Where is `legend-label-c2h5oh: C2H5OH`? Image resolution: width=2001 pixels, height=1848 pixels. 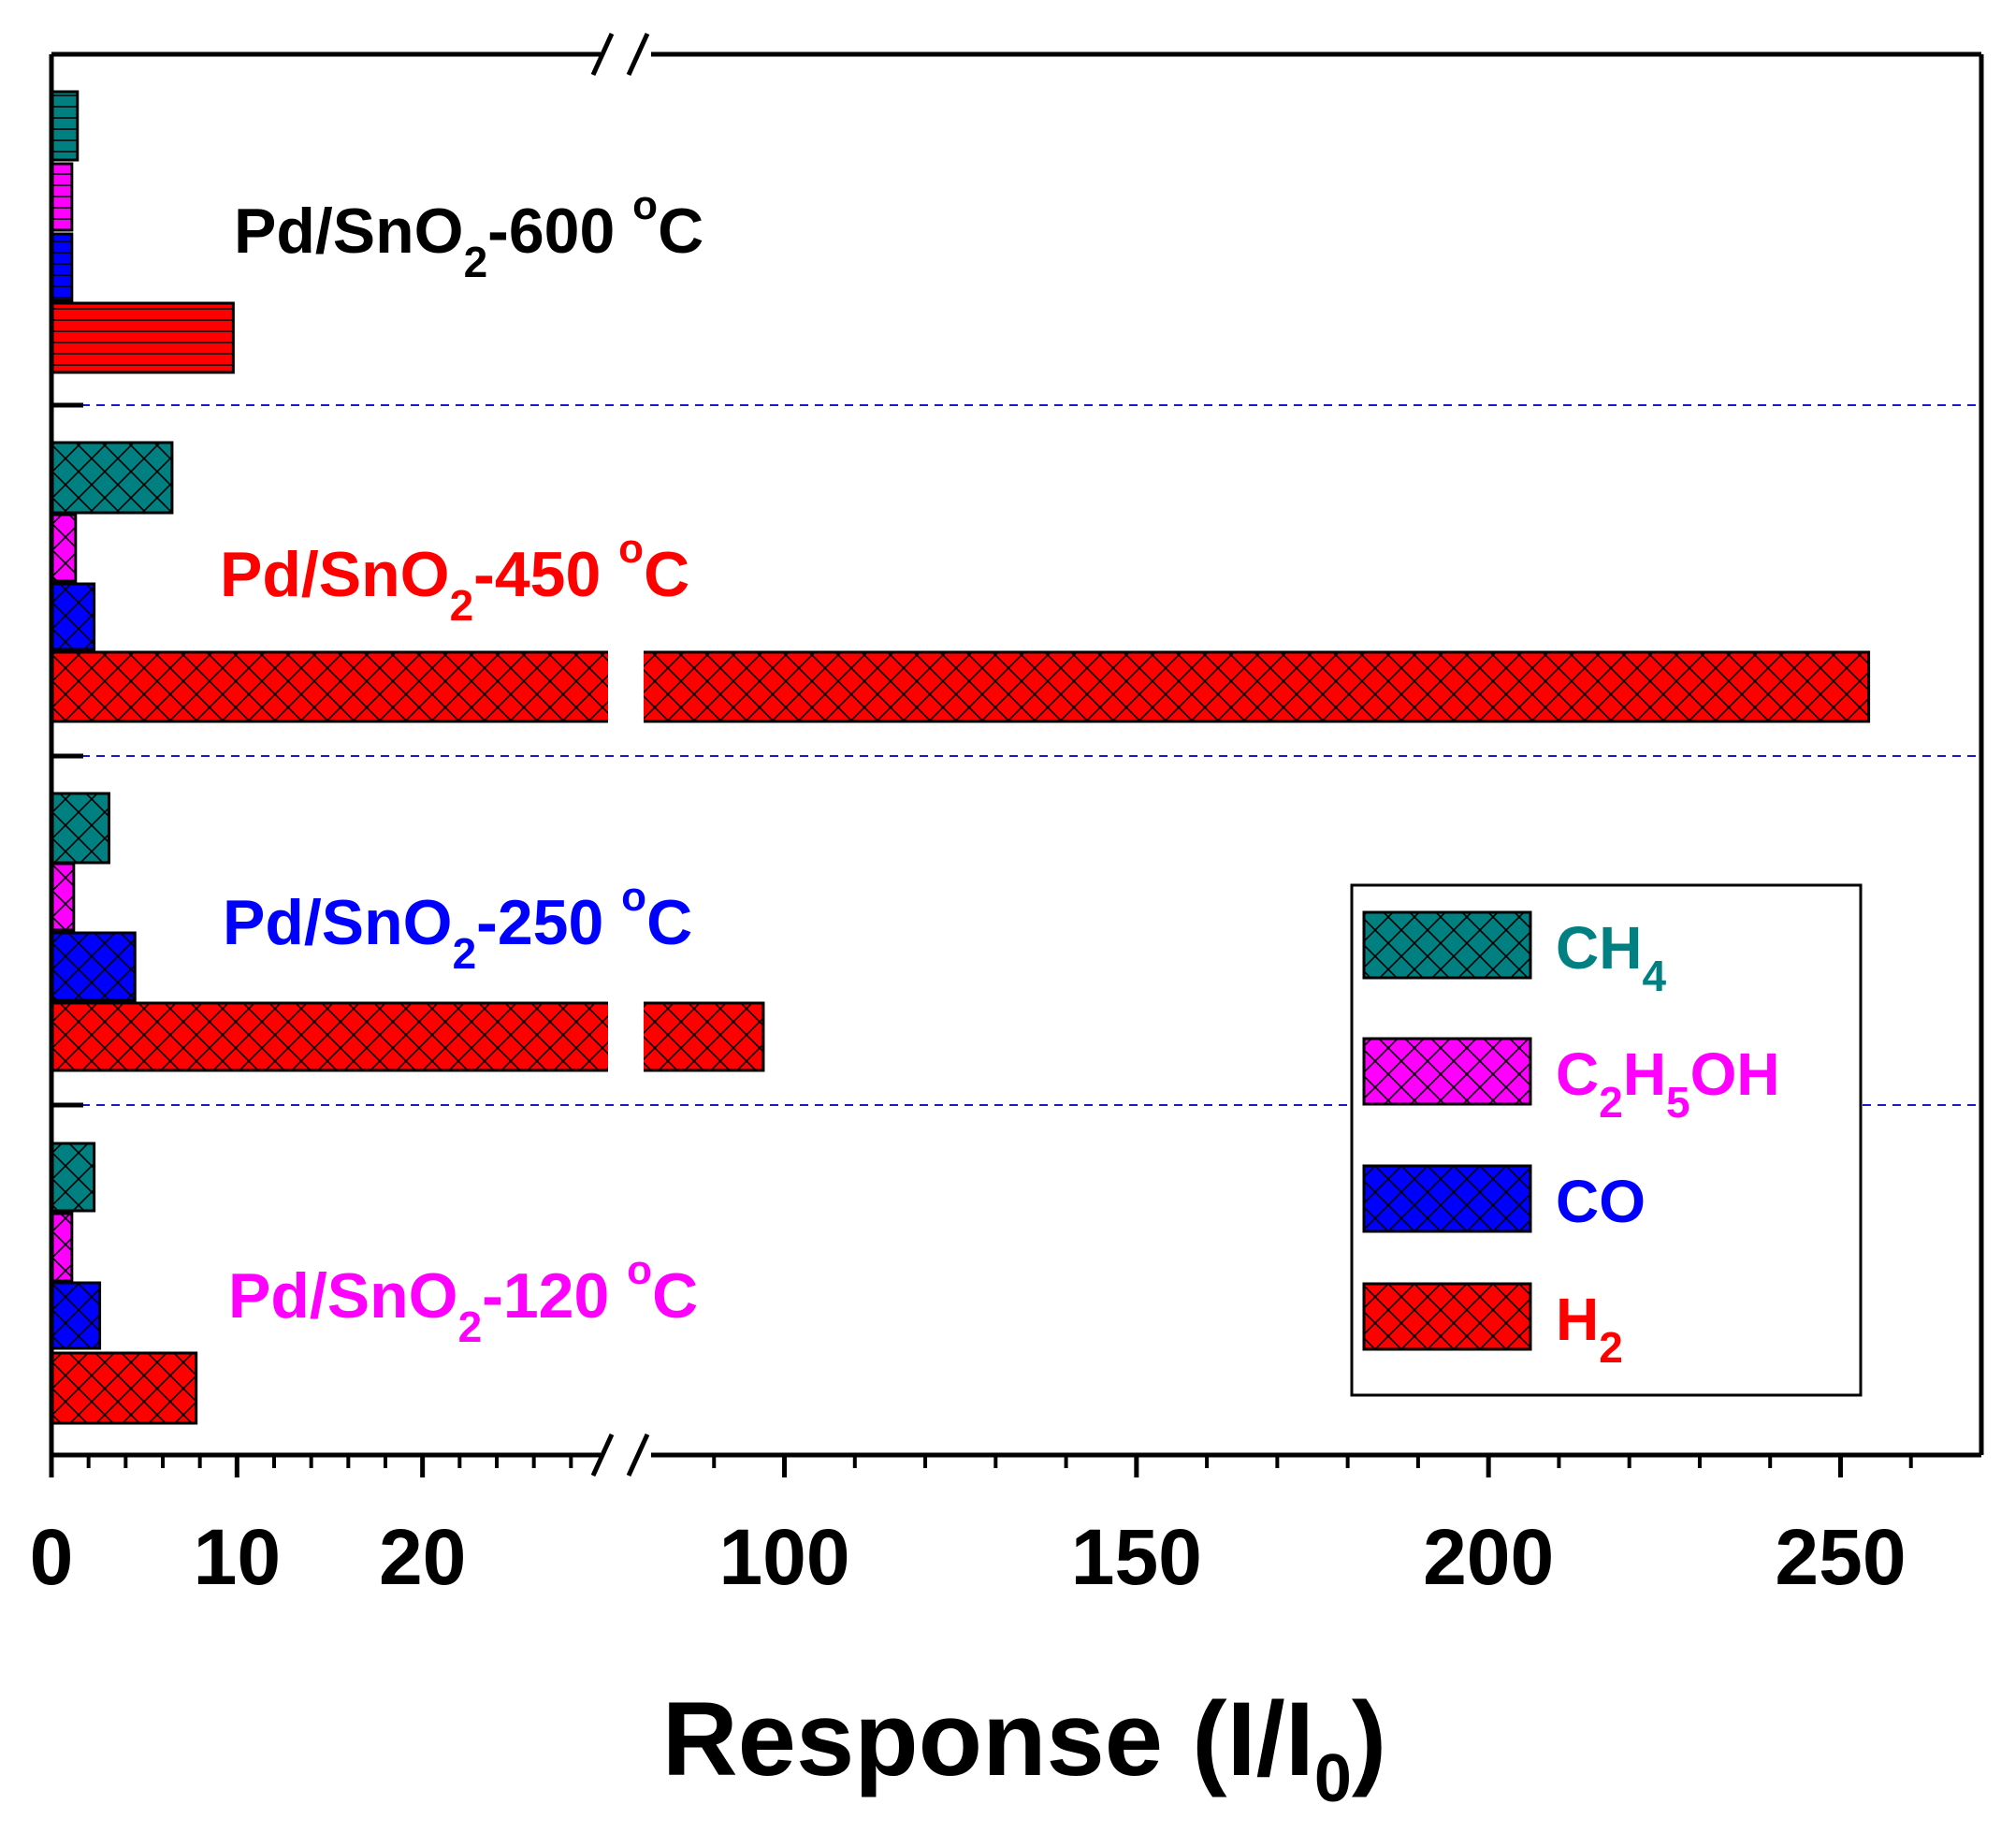
legend-label-c2h5oh: C2H5OH is located at coordinates (1668, 1083).